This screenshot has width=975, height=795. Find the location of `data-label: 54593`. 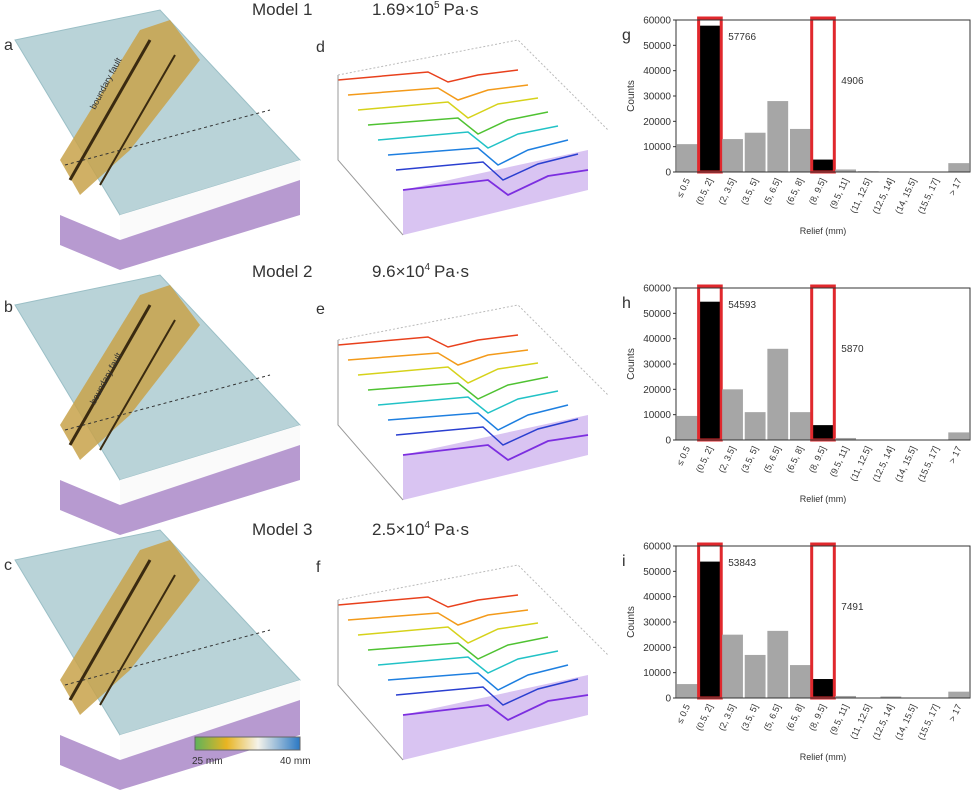

data-label: 54593 is located at coordinates (742, 305).